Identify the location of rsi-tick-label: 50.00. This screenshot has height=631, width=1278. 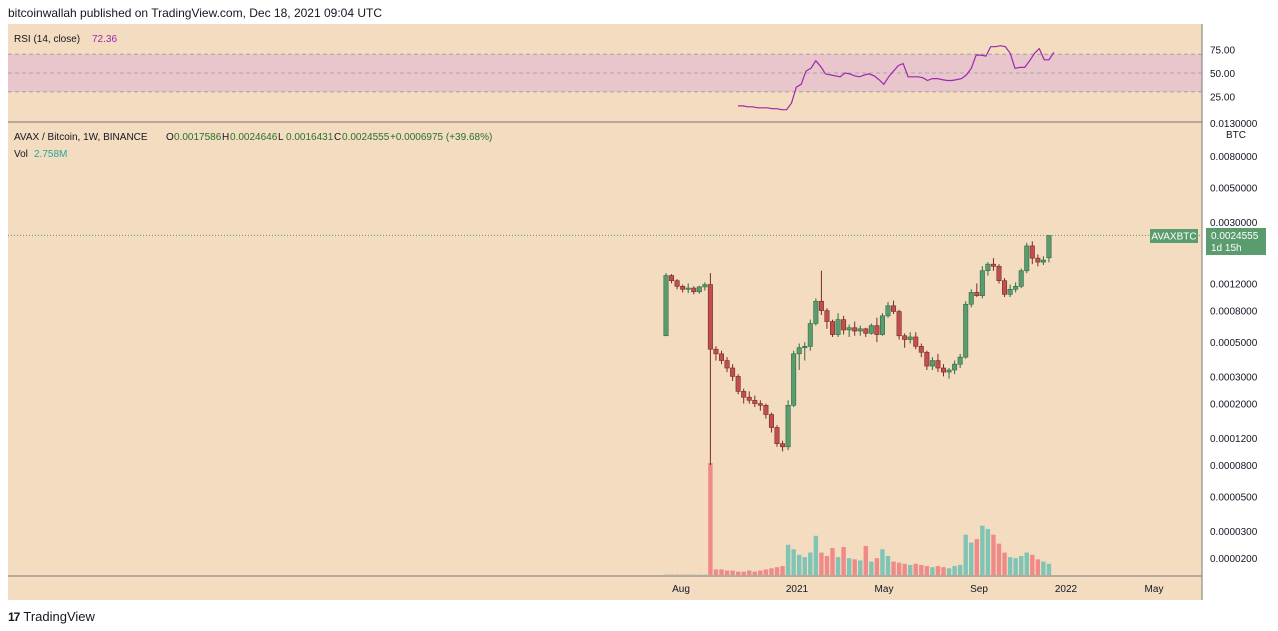
(1222, 74).